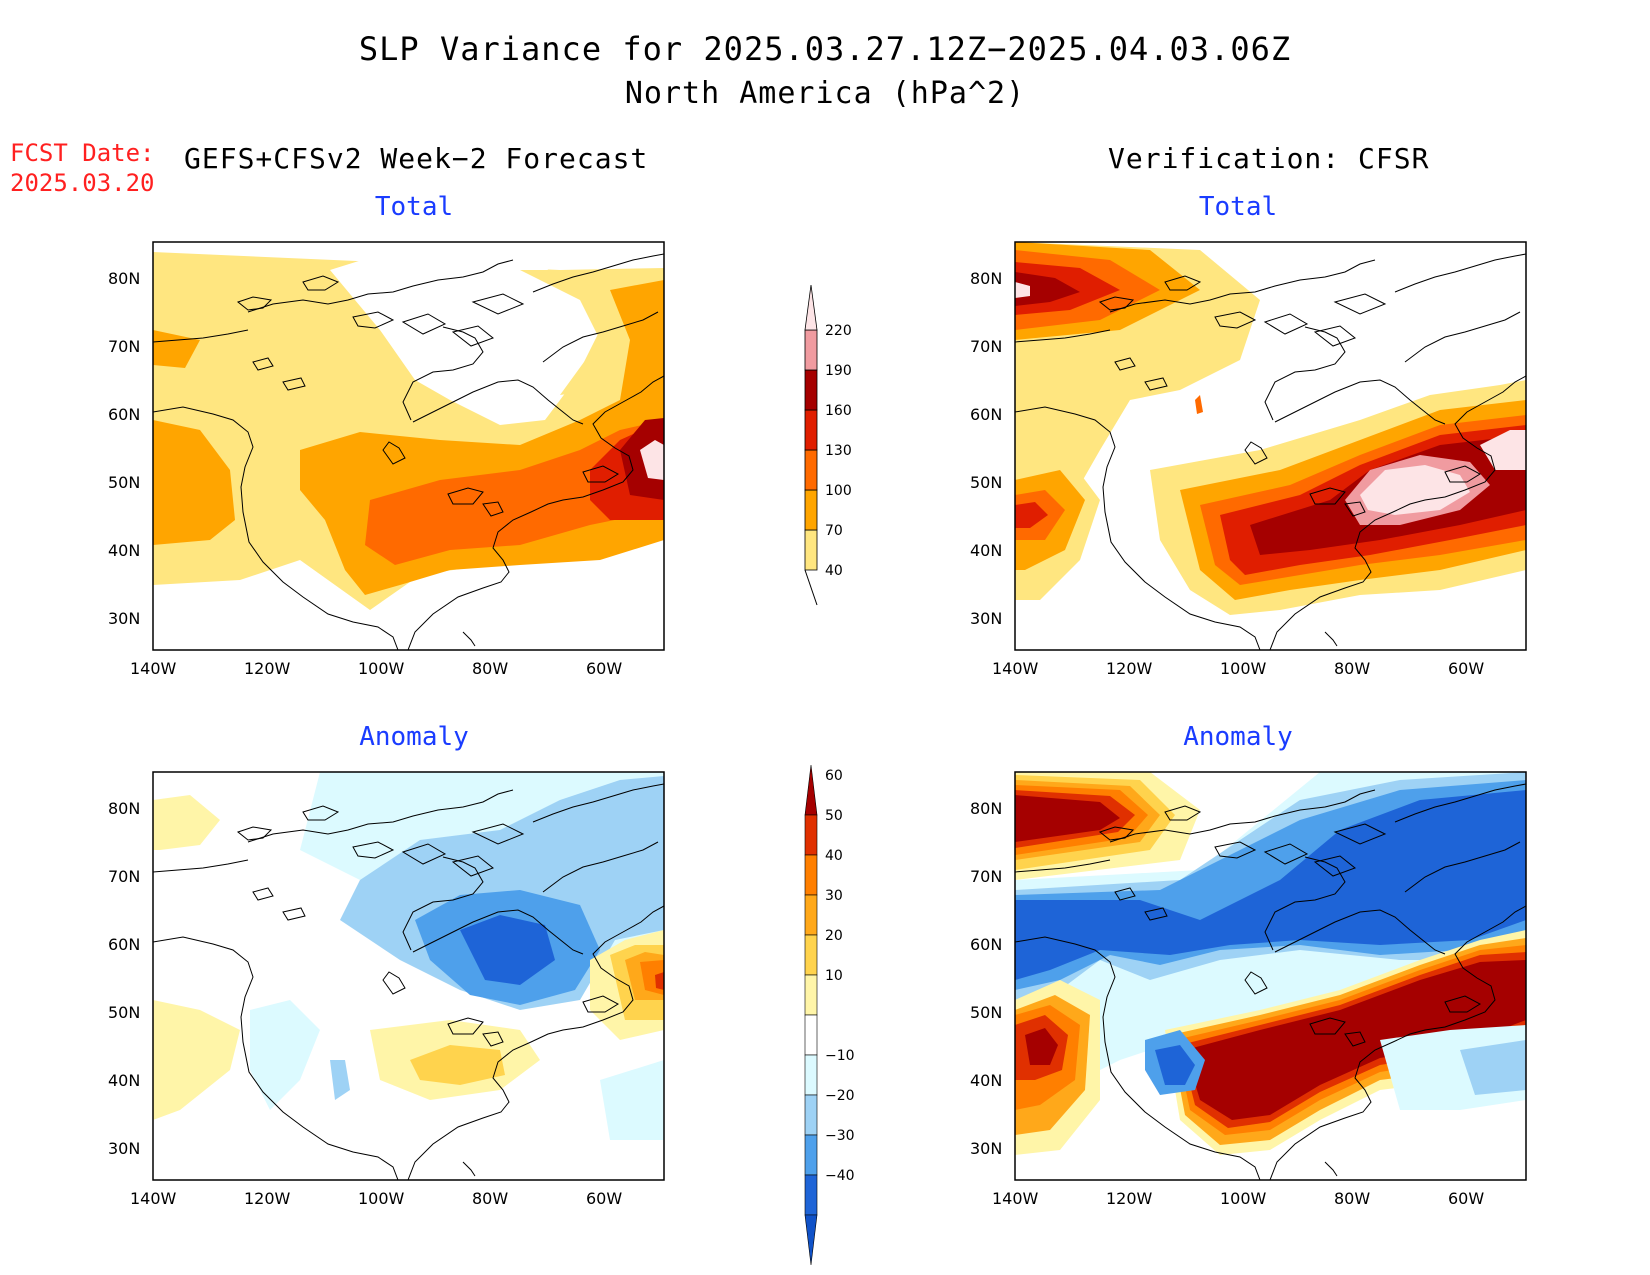 This screenshot has height=1275, width=1650. Describe the element at coordinates (834, 976) in the screenshot. I see `colorbar-tick-label: 10` at that location.